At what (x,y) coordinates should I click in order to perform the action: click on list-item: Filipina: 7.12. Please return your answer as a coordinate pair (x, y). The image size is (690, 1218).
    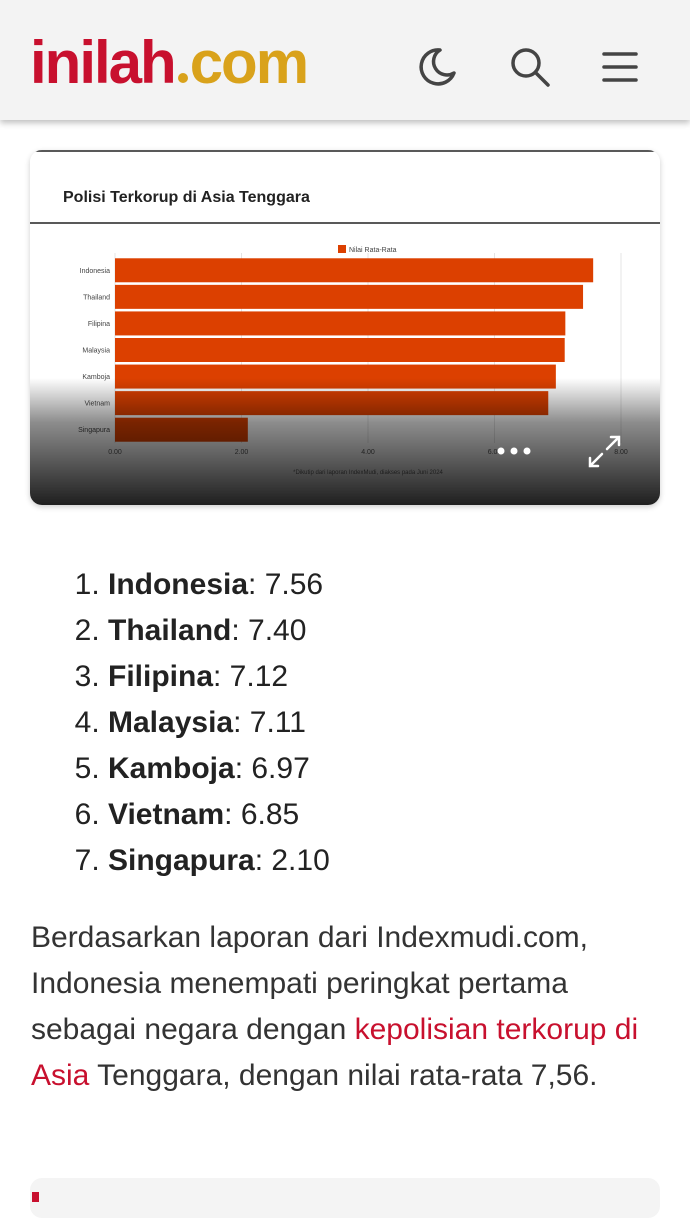
    Looking at the image, I should click on (388, 677).